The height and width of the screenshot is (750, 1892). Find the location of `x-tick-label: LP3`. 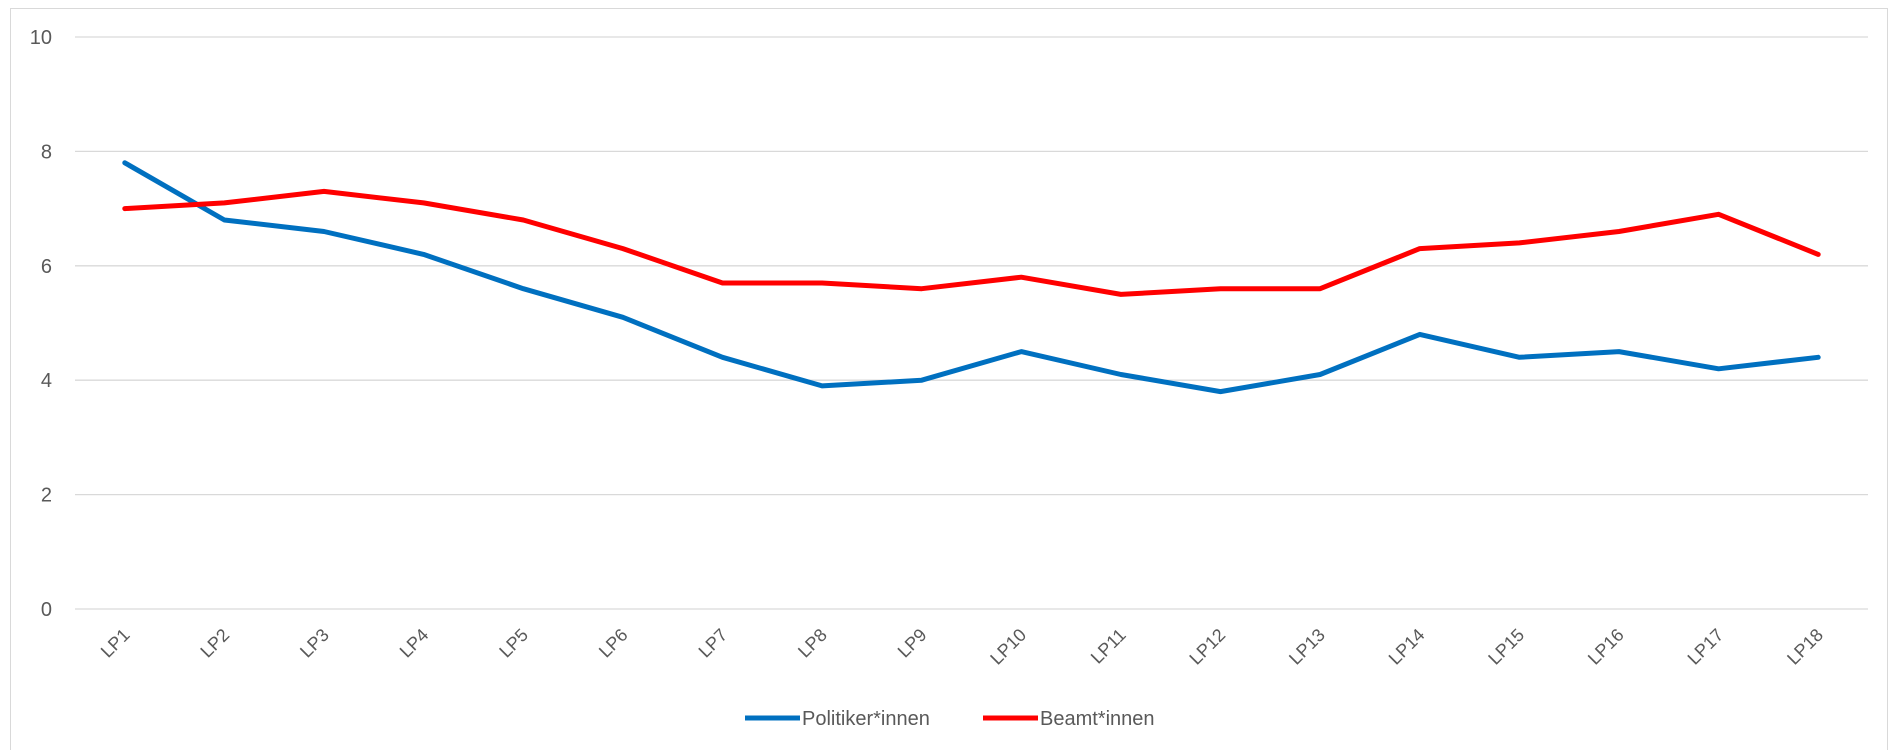

x-tick-label: LP3 is located at coordinates (314, 643).